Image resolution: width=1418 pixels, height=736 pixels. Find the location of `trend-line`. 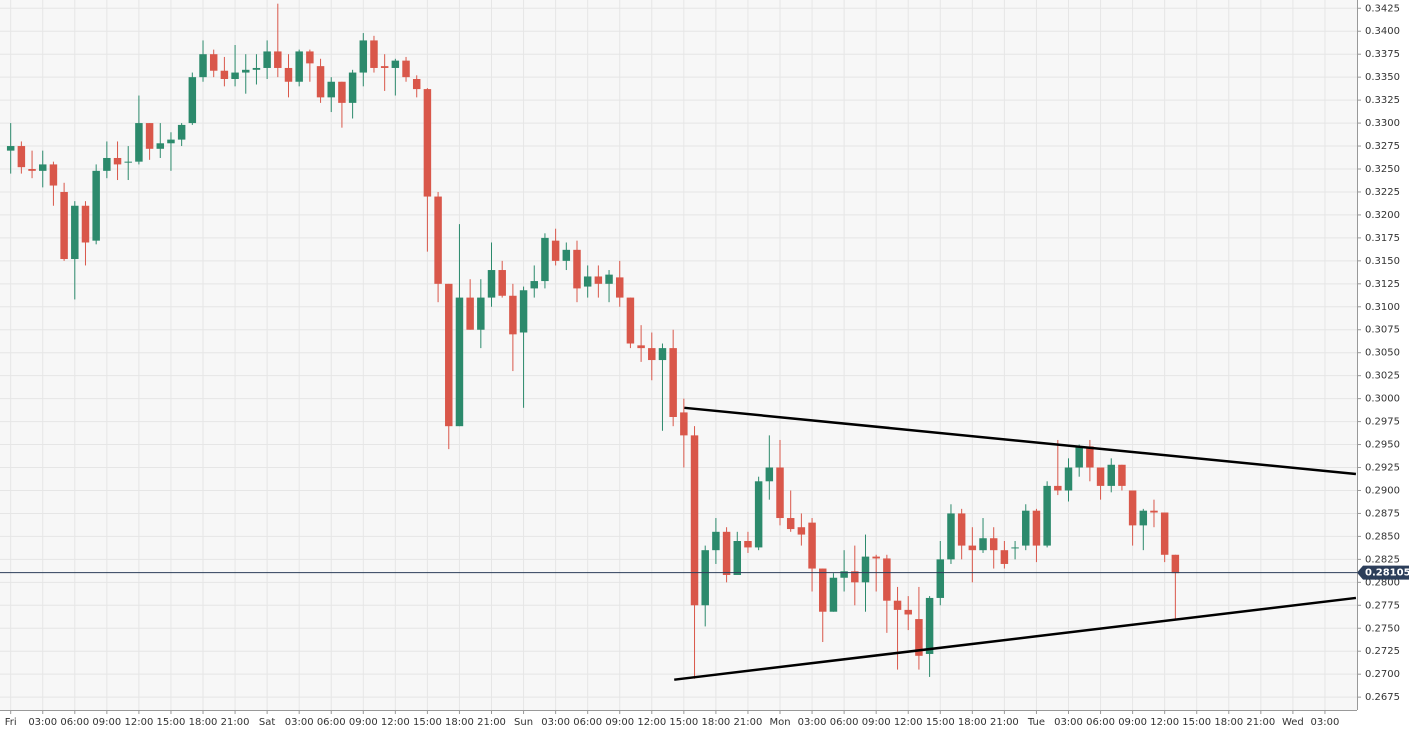

trend-line is located at coordinates (1015, 638).